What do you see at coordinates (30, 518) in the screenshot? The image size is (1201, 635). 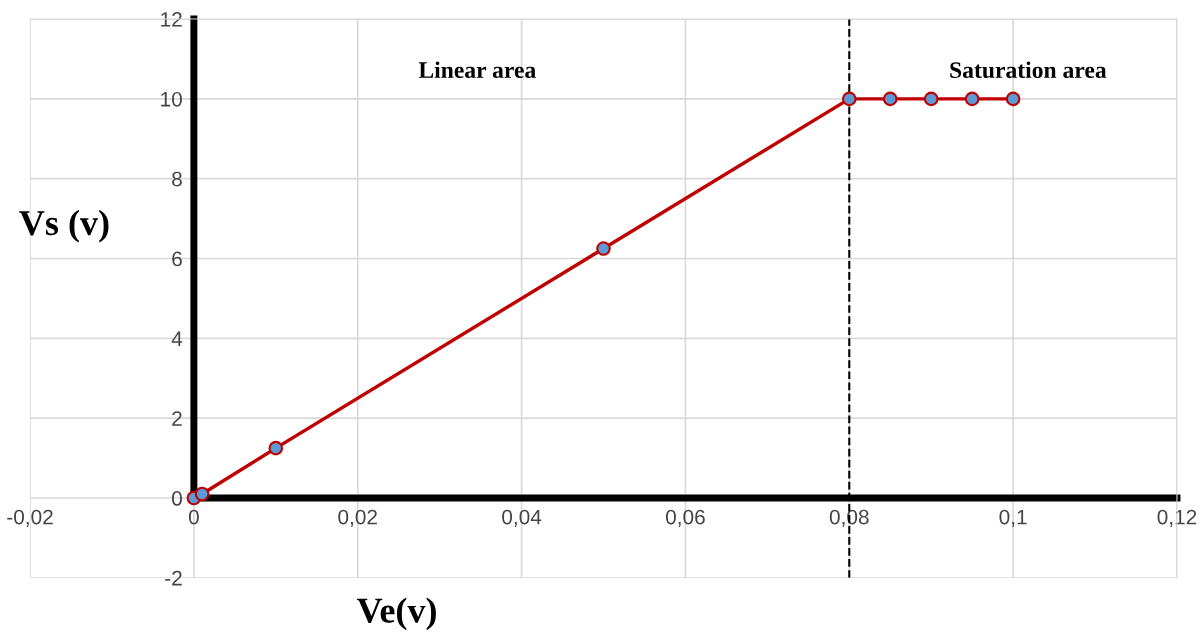 I see `x-tick-label: -0,02` at bounding box center [30, 518].